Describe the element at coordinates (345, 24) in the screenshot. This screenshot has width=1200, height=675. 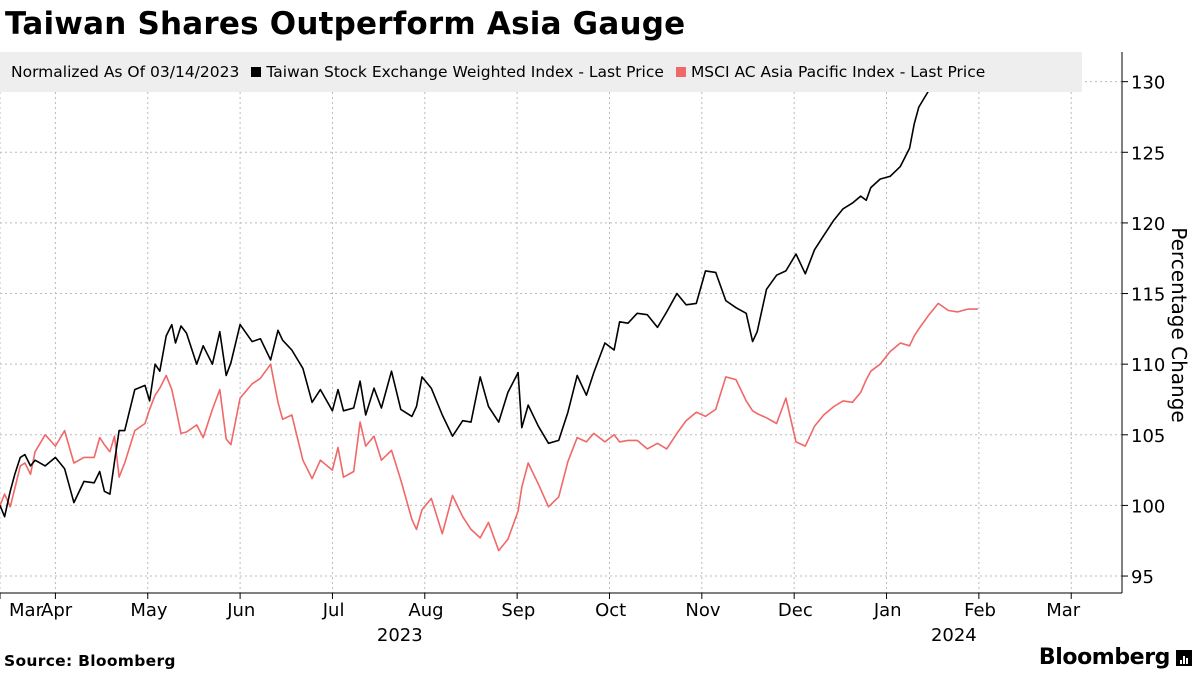
I see `chart-title: Taiwan Shares Outperform Asia Gauge` at that location.